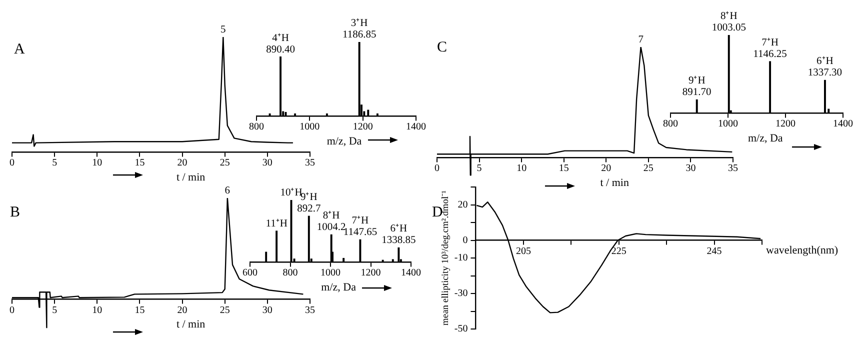  Describe the element at coordinates (223, 30) in the screenshot. I see `annotation: 5` at that location.